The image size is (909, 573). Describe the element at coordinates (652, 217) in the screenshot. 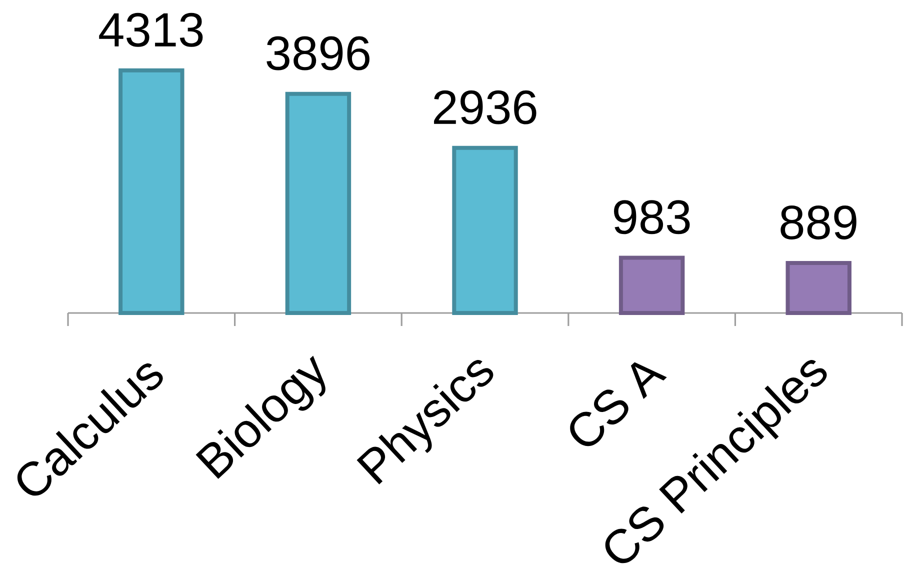

I see `data-label: 983` at that location.